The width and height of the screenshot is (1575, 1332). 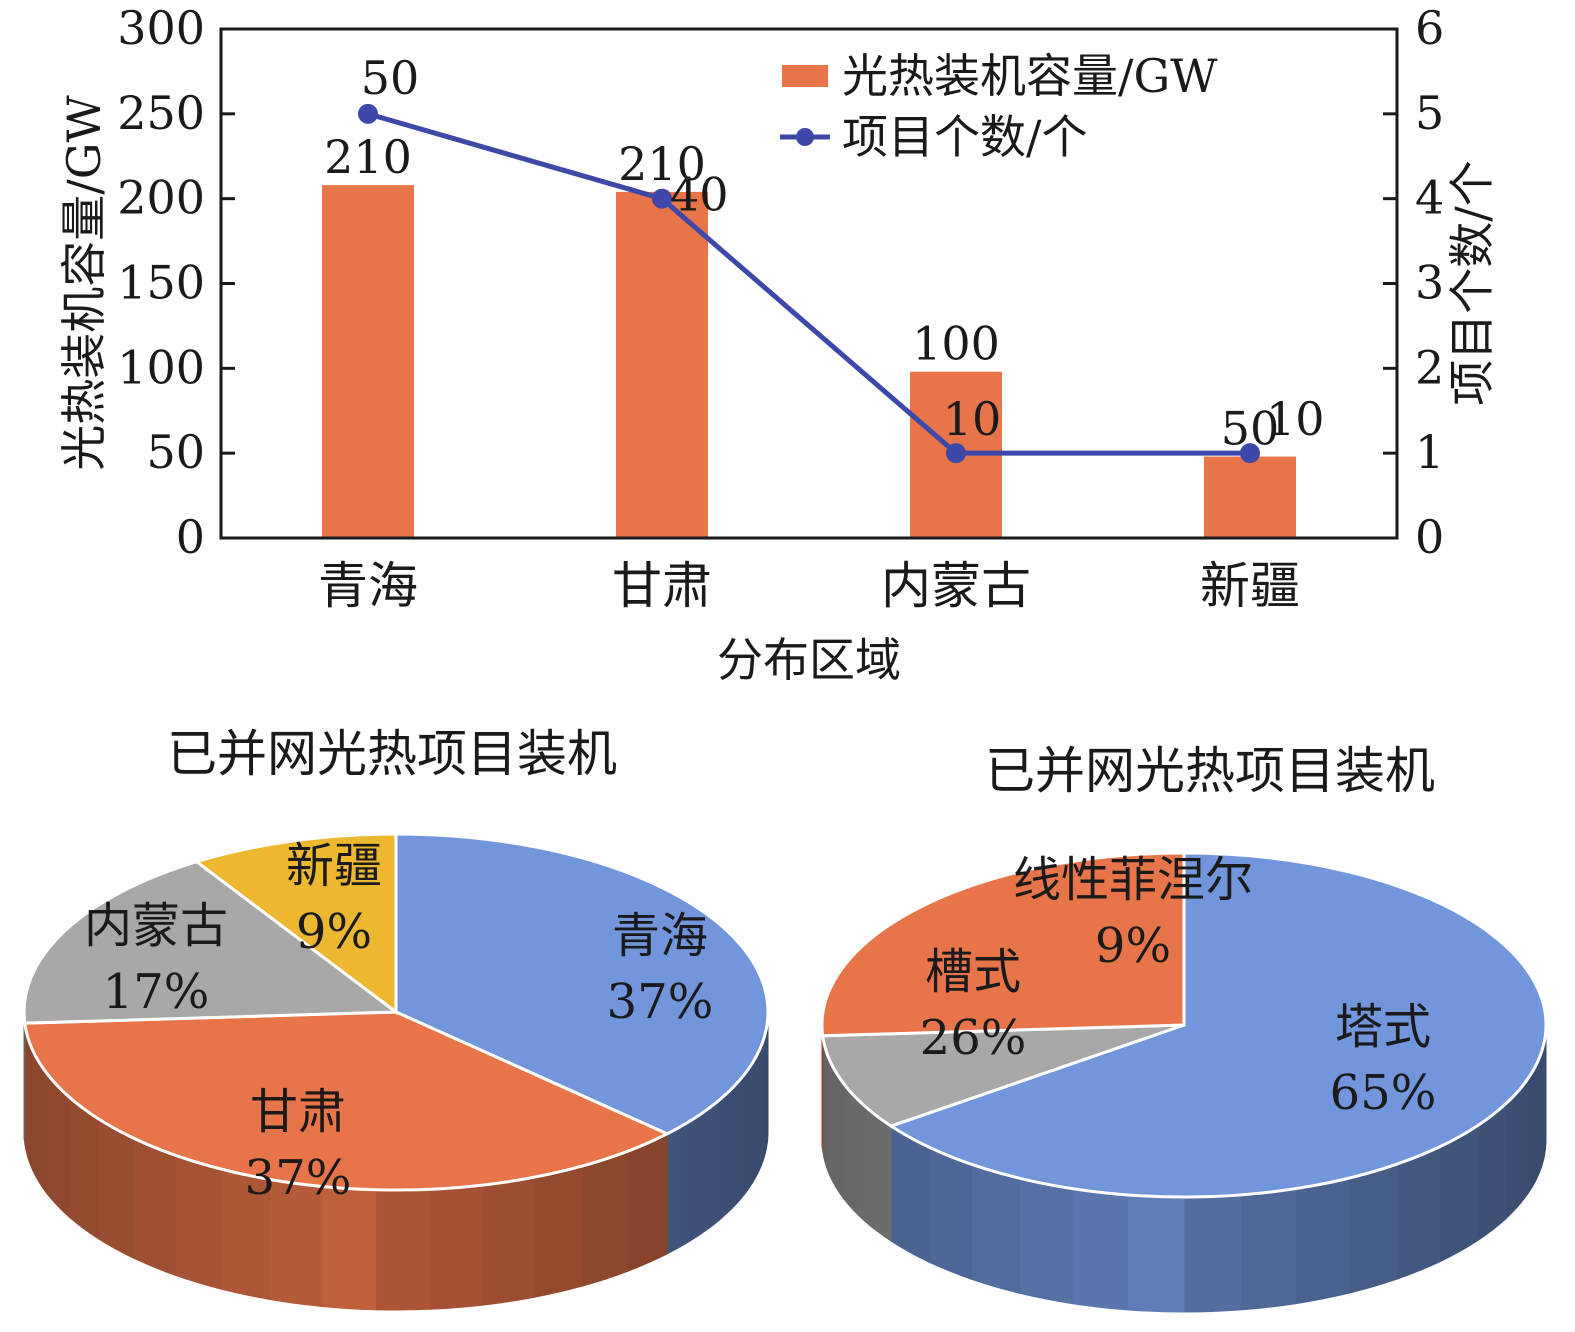 I want to click on left-tick-label: 100, so click(x=161, y=367).